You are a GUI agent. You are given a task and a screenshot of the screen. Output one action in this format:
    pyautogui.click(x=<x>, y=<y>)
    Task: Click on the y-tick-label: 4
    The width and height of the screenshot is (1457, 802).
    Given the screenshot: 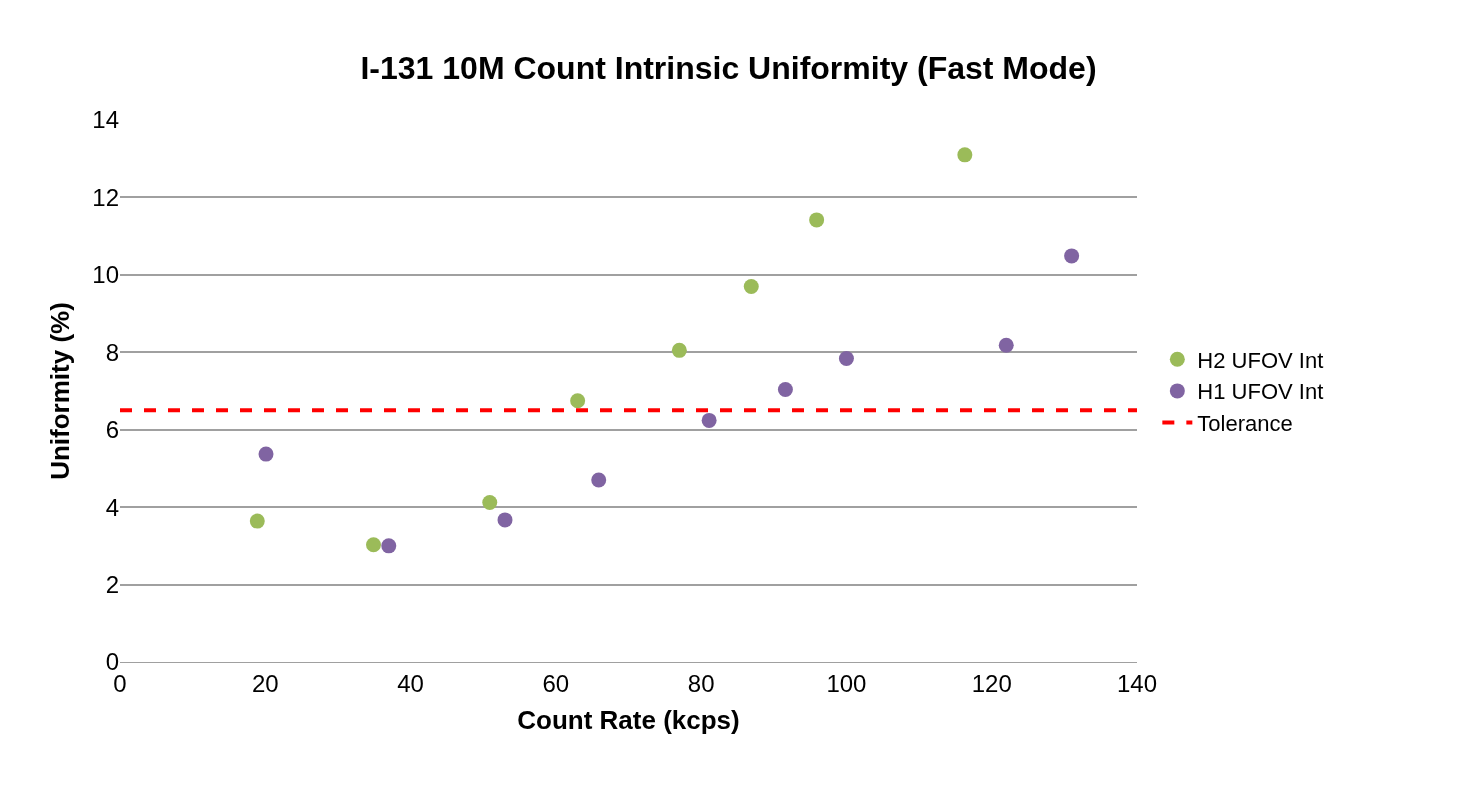 What is the action you would take?
    pyautogui.click(x=112, y=507)
    